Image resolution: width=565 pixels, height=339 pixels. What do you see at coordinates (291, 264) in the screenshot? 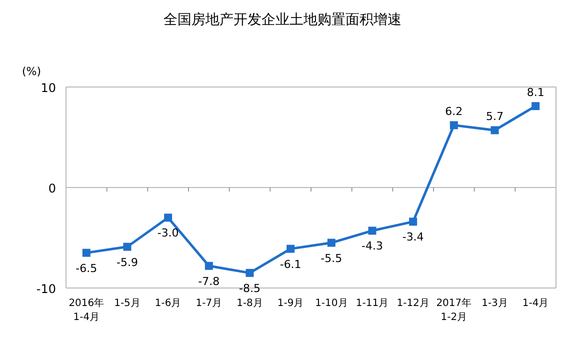
I see `data-label: -6.1` at bounding box center [291, 264].